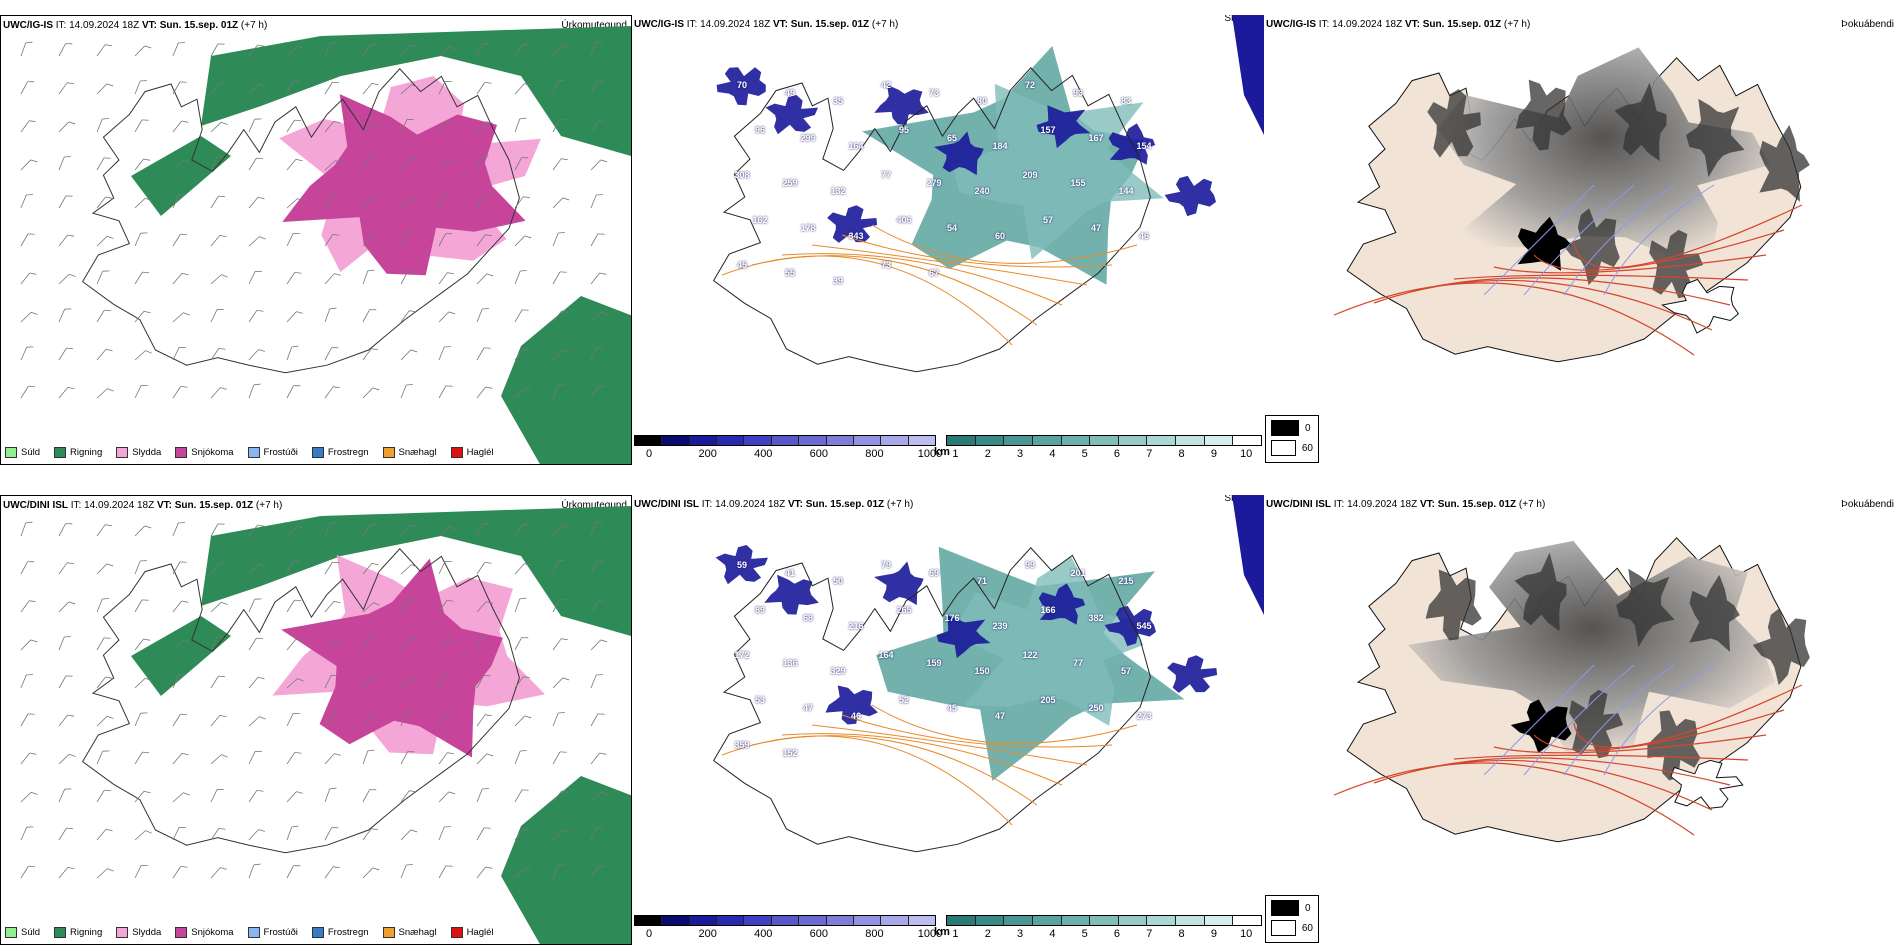  What do you see at coordinates (1126, 581) in the screenshot?
I see `ceiling-value-label: 215` at bounding box center [1126, 581].